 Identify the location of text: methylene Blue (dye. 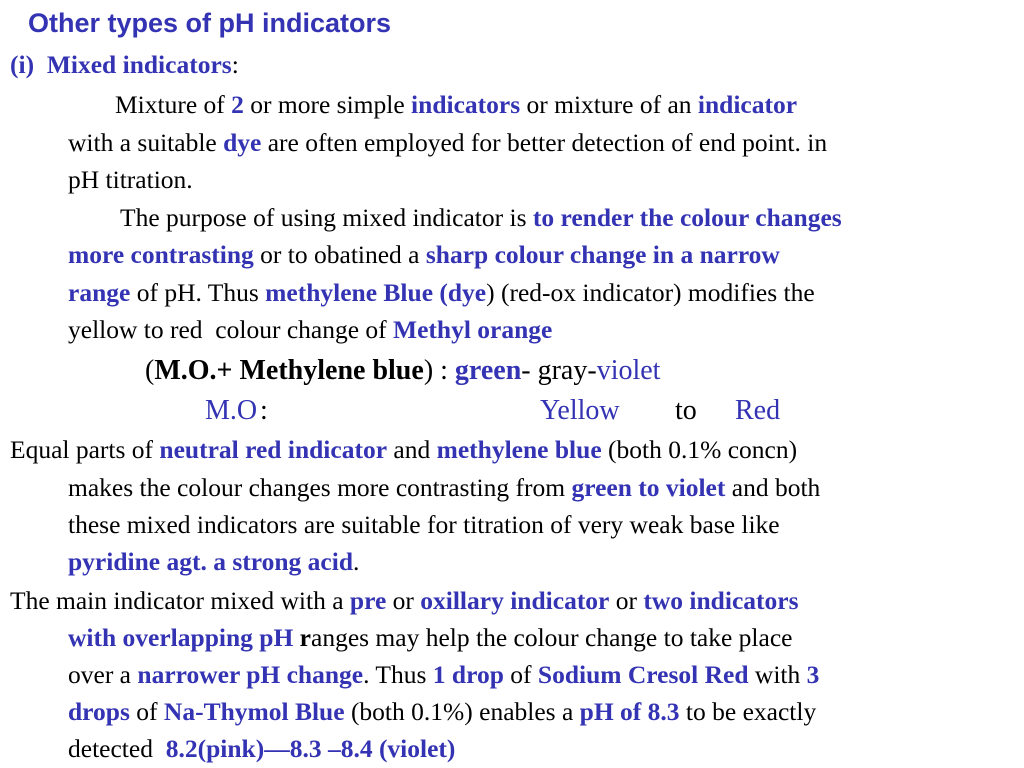
(376, 292).